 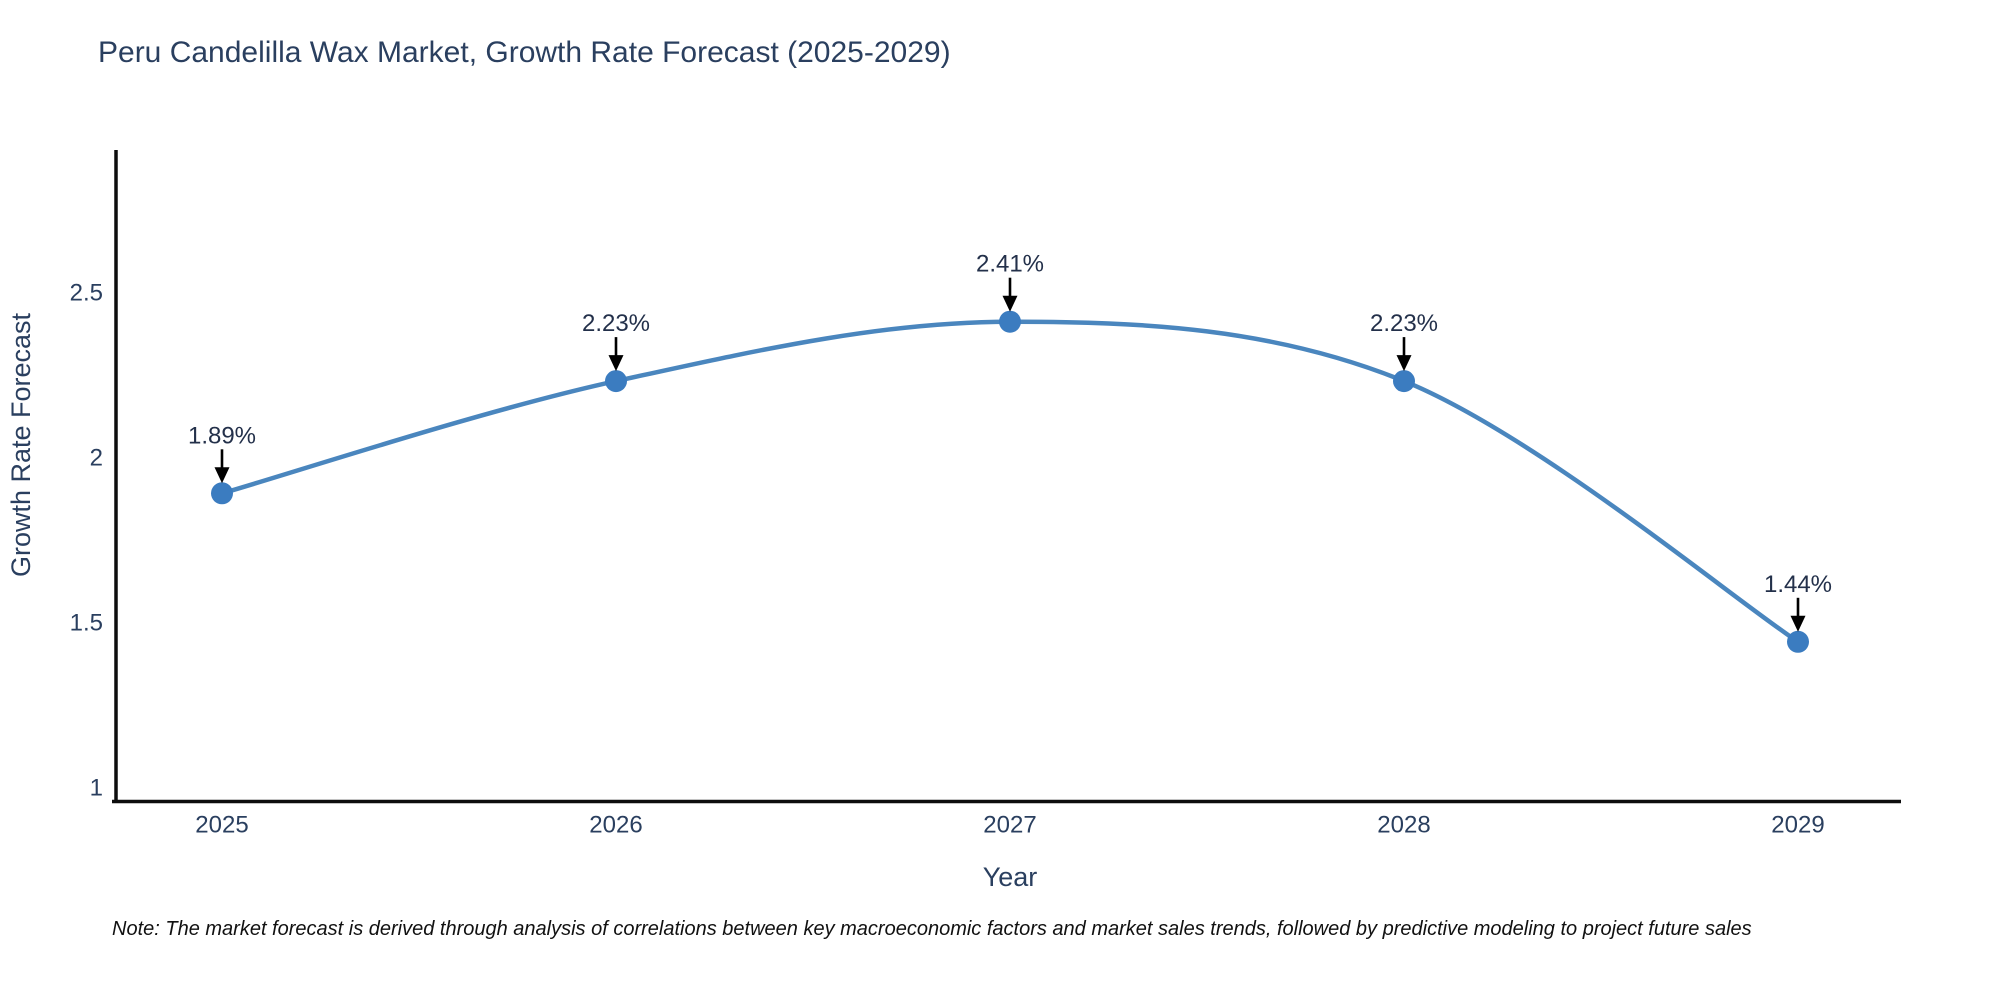 I want to click on data-point-label: 1.89%, so click(x=222, y=435).